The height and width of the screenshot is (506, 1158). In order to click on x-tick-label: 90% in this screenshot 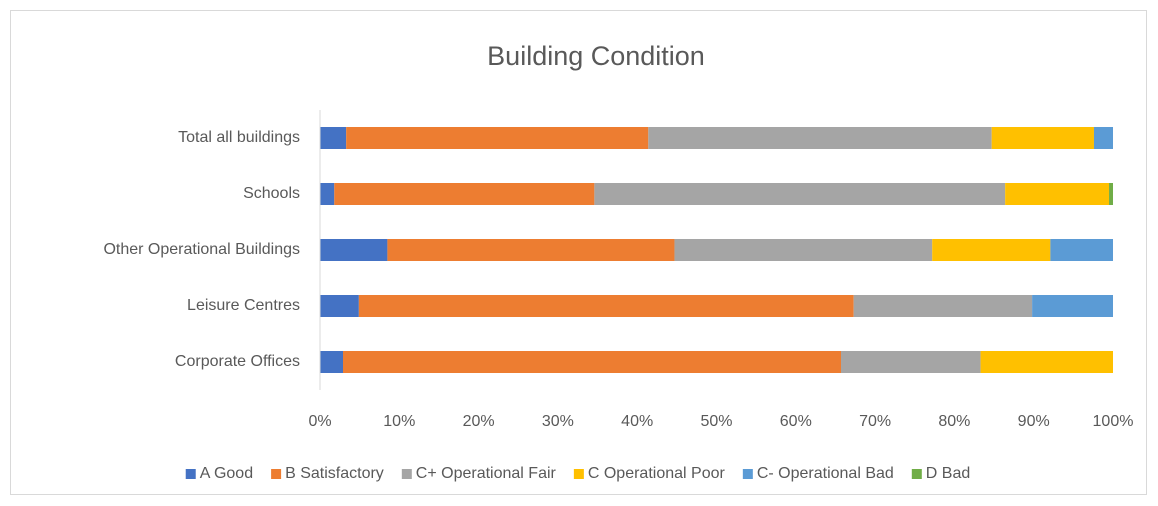, I will do `click(1034, 421)`.